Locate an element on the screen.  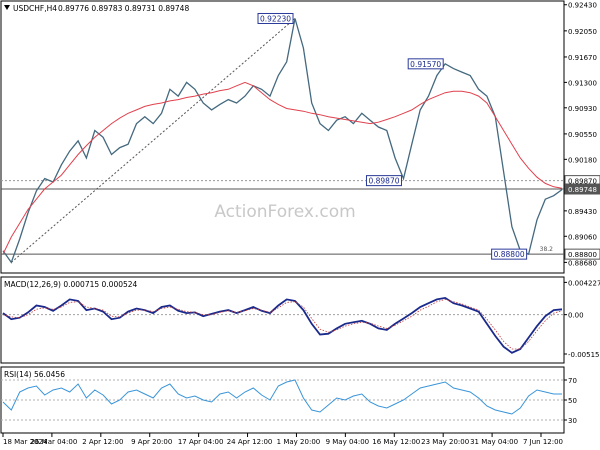
rsi-tick-label: 30 is located at coordinates (572, 421).